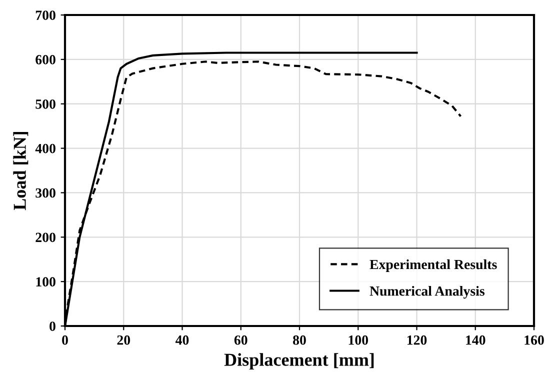 This screenshot has width=550, height=380. I want to click on y-tick-label: 700, so click(46, 15).